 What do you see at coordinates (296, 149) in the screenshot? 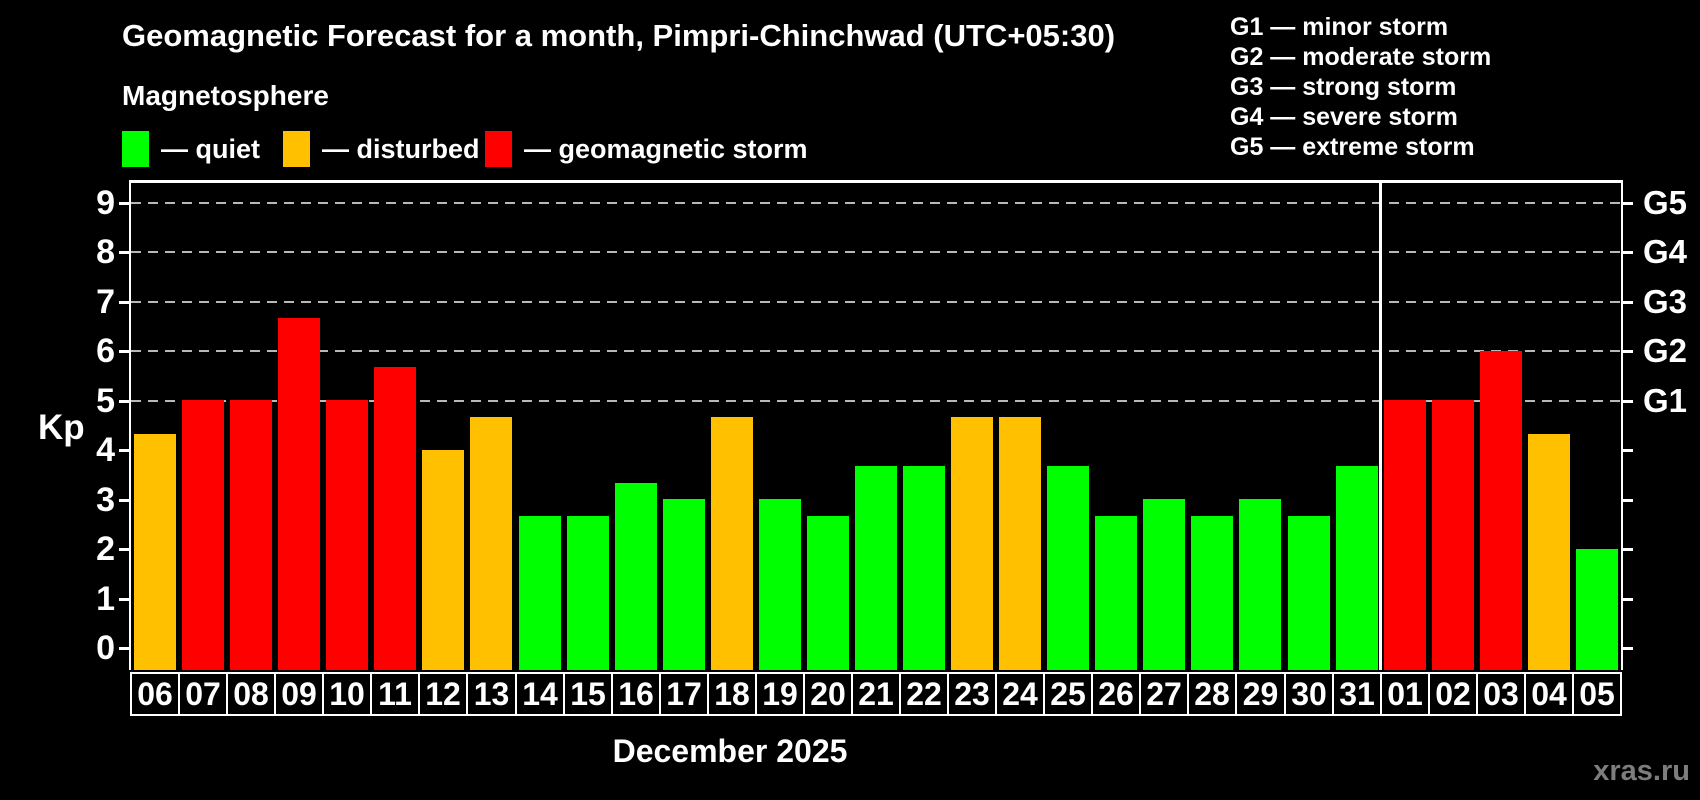
I see `disturbed-color-swatch` at bounding box center [296, 149].